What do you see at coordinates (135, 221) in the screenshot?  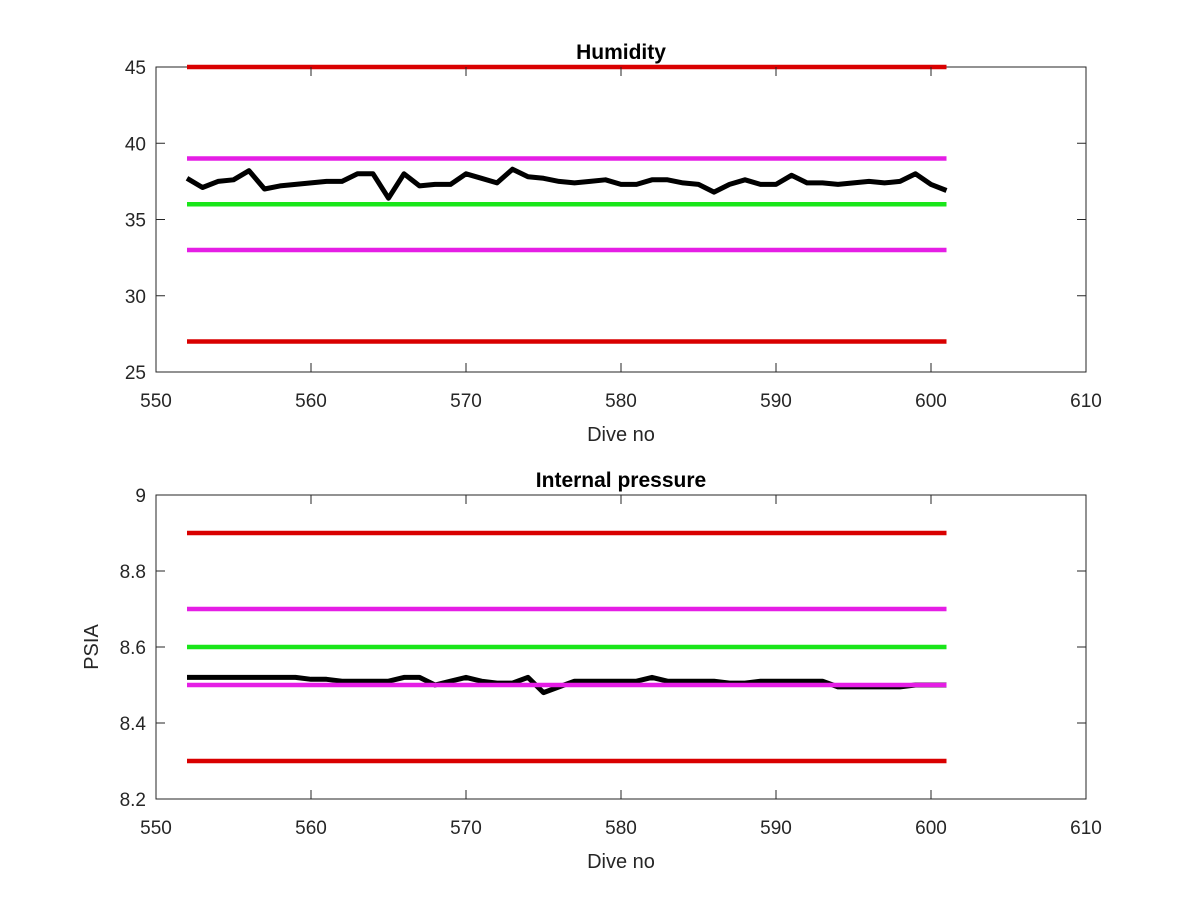 I see `y-tick-label: 35` at bounding box center [135, 221].